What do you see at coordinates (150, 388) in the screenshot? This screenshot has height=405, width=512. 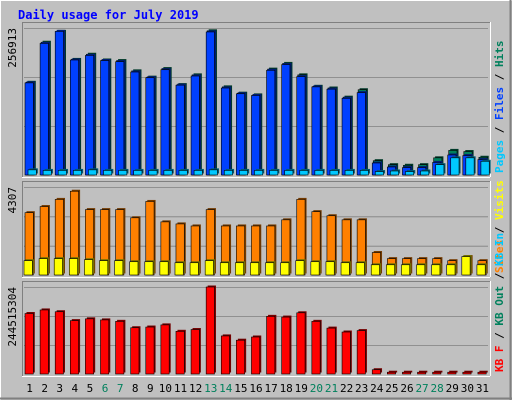 I see `x-tick-label: 9` at bounding box center [150, 388].